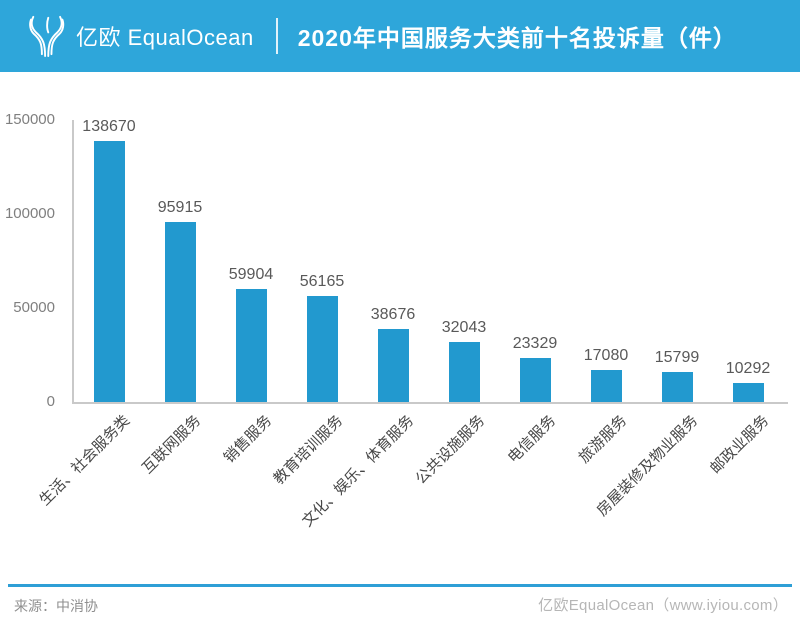  I want to click on x-category-label: 公共设施服务, so click(450, 450).